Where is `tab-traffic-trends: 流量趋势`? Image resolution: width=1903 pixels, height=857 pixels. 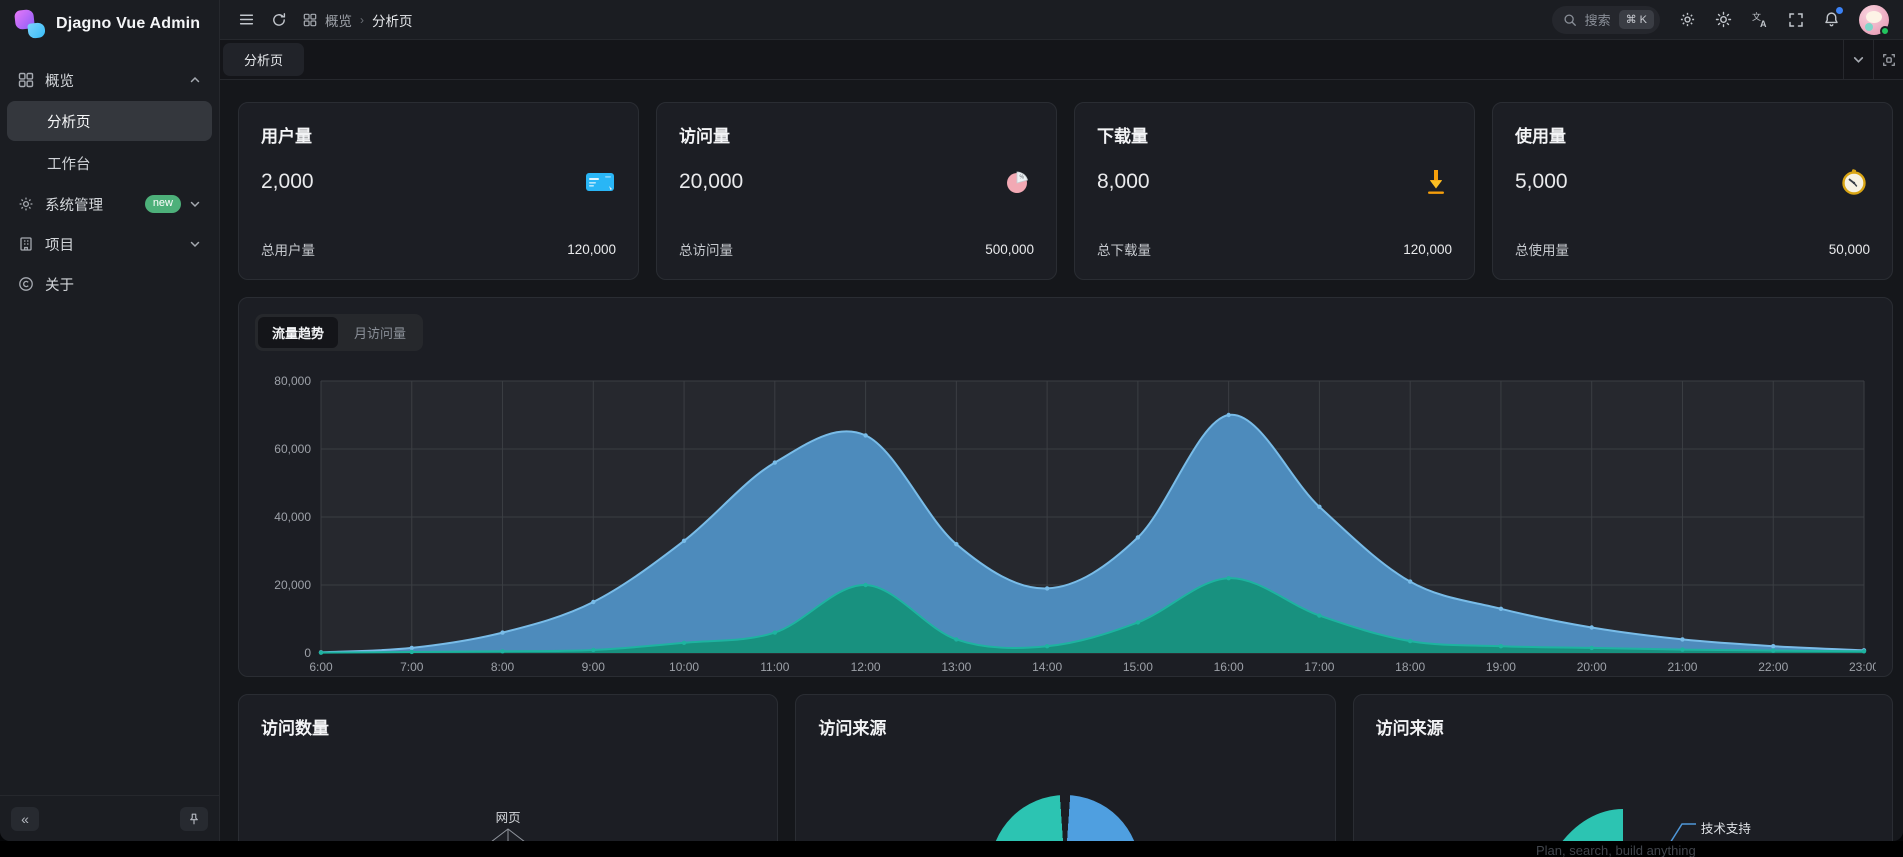
tab-traffic-trends: 流量趋势 is located at coordinates (298, 332).